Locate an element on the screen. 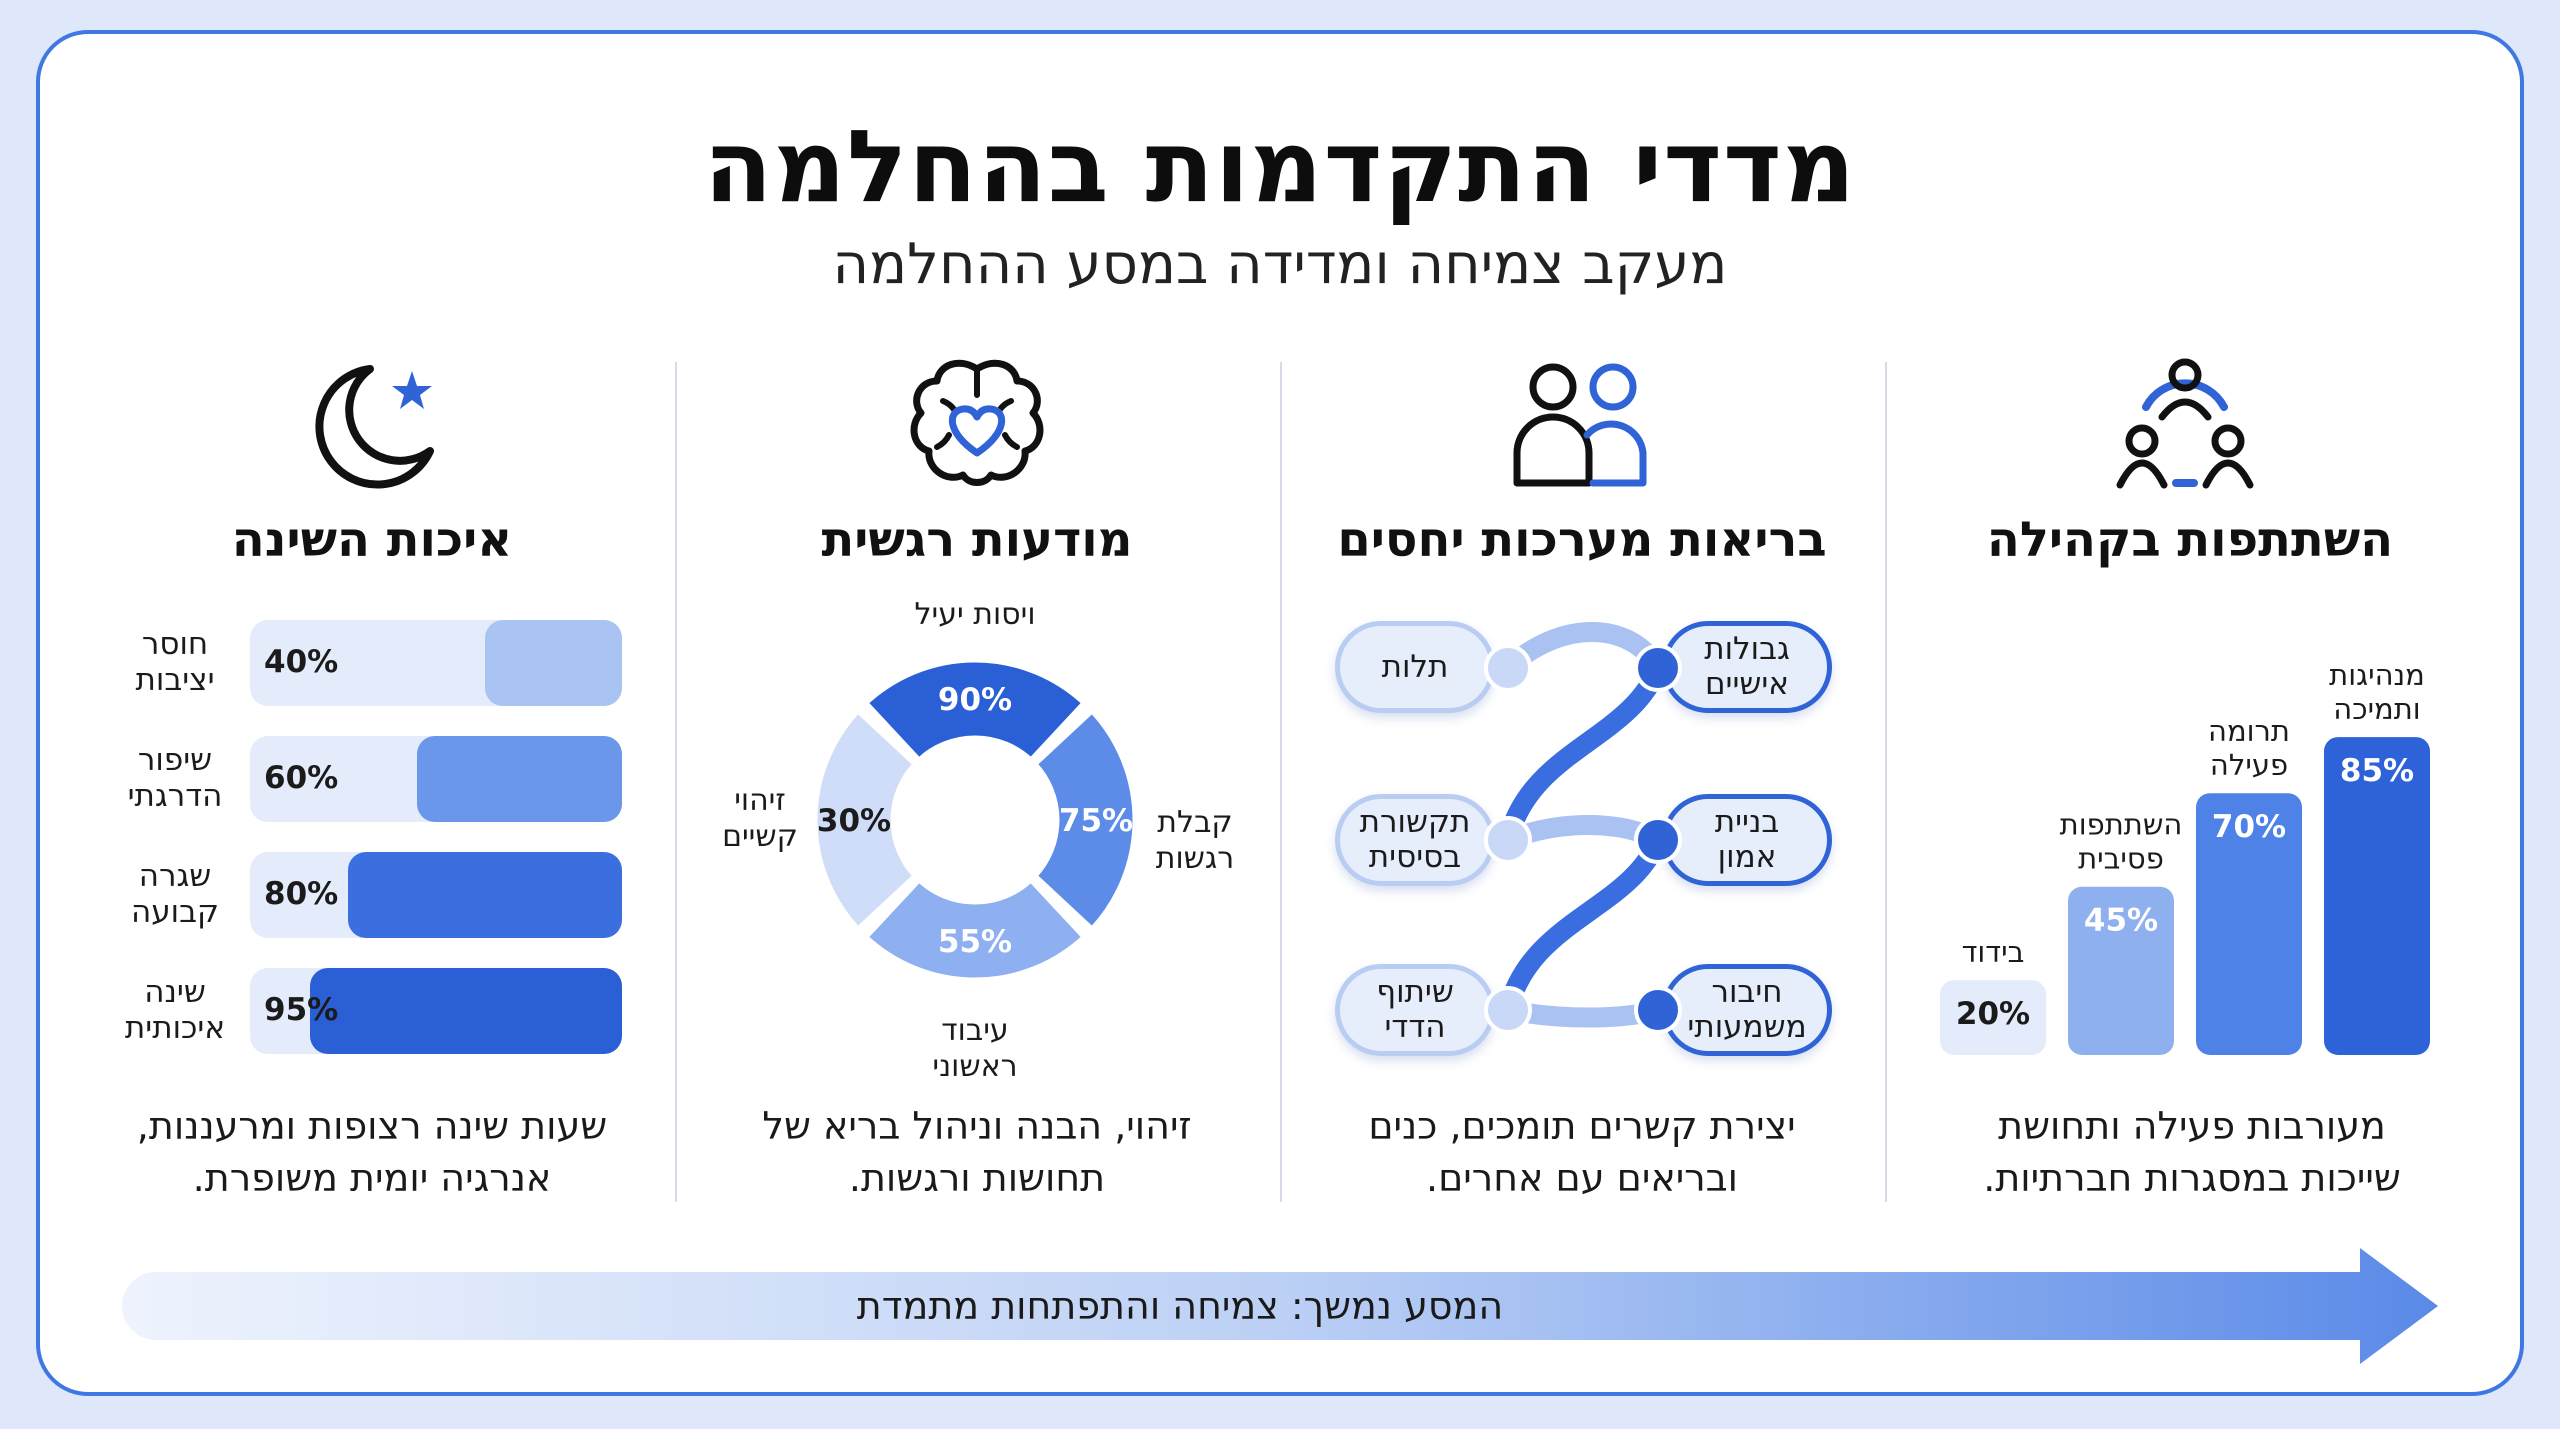  emotion-donut-value: 55% is located at coordinates (975, 942).